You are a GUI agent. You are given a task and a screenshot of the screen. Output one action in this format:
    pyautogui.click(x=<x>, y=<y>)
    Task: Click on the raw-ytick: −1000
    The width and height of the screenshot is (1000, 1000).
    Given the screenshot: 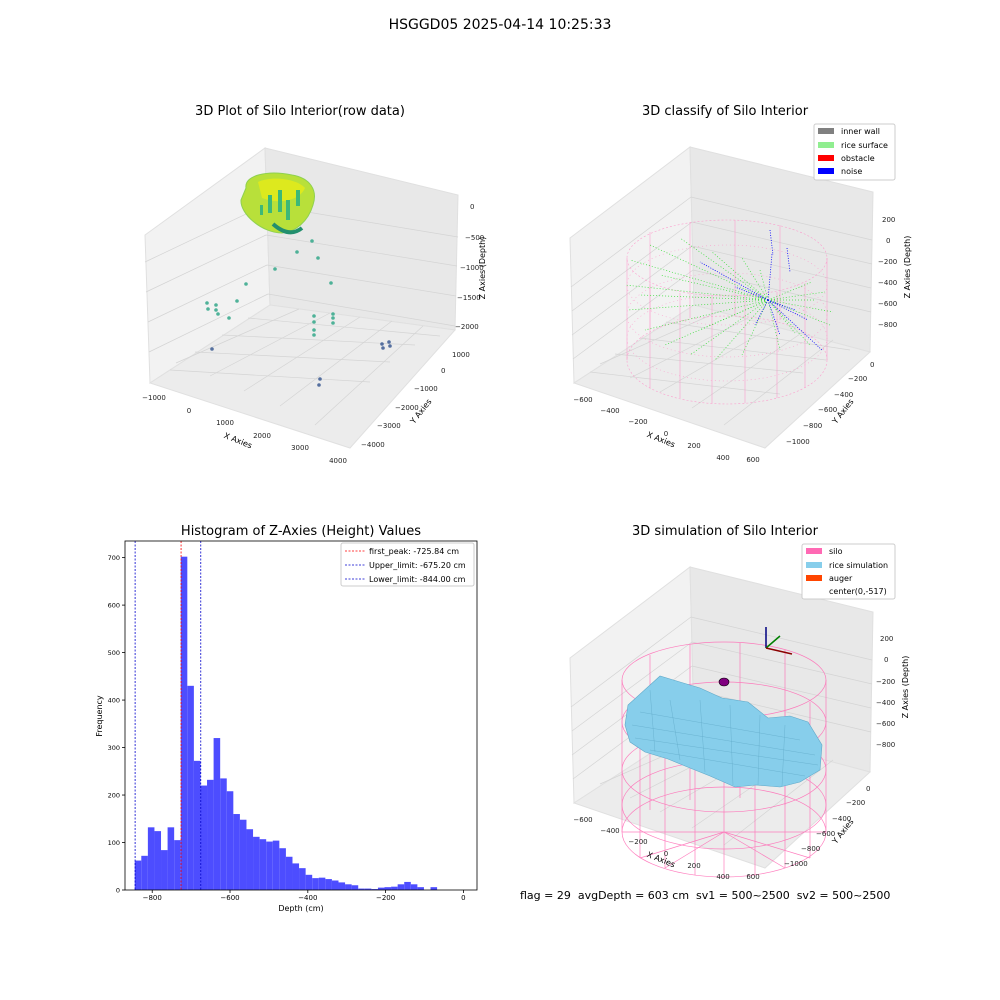 What is the action you would take?
    pyautogui.click(x=426, y=389)
    